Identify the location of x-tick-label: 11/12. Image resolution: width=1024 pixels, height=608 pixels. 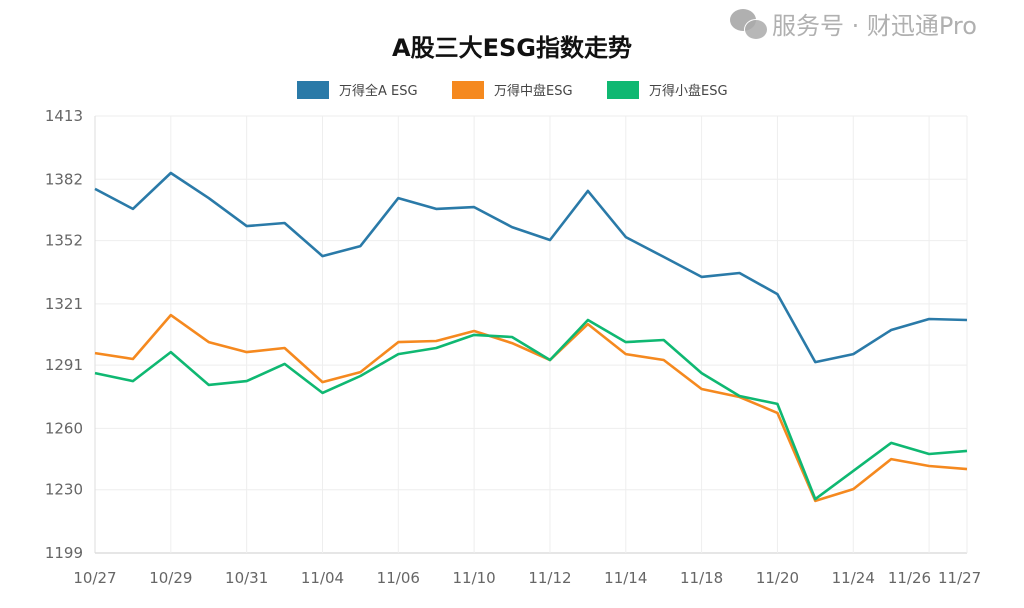
(549, 578).